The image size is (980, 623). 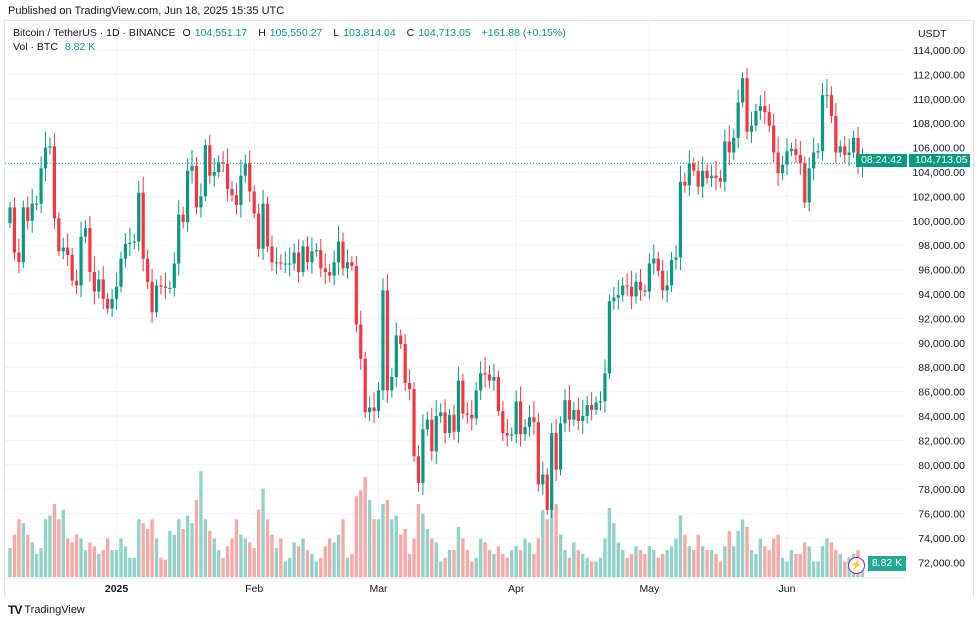 I want to click on lightning-icon: ⚡, so click(x=856, y=565).